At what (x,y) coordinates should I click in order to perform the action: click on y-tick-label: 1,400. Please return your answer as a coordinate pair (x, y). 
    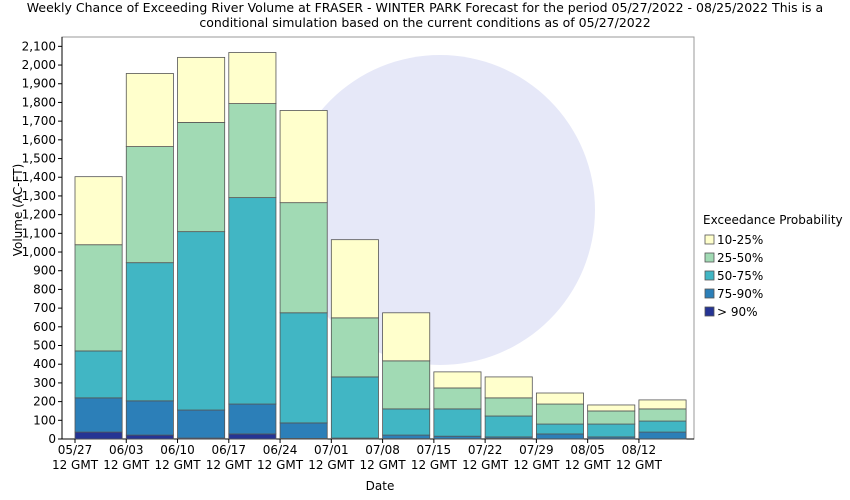
    Looking at the image, I should click on (39, 177).